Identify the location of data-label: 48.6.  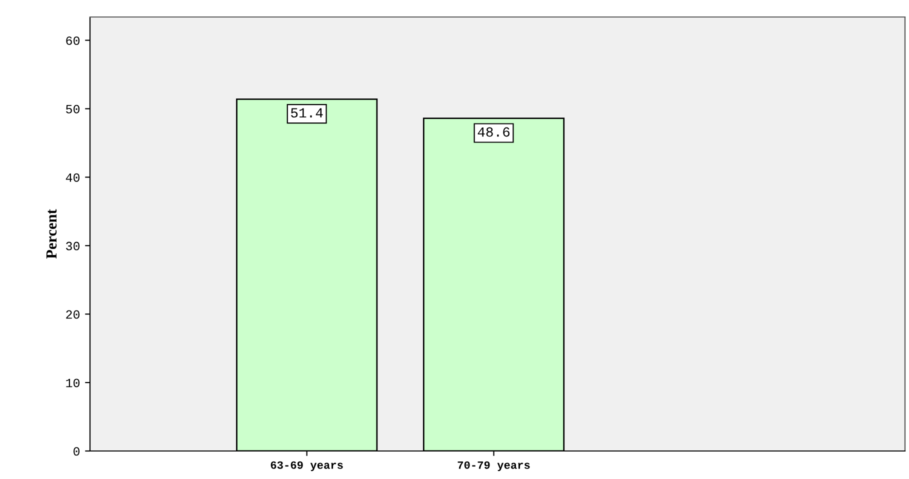
(494, 132).